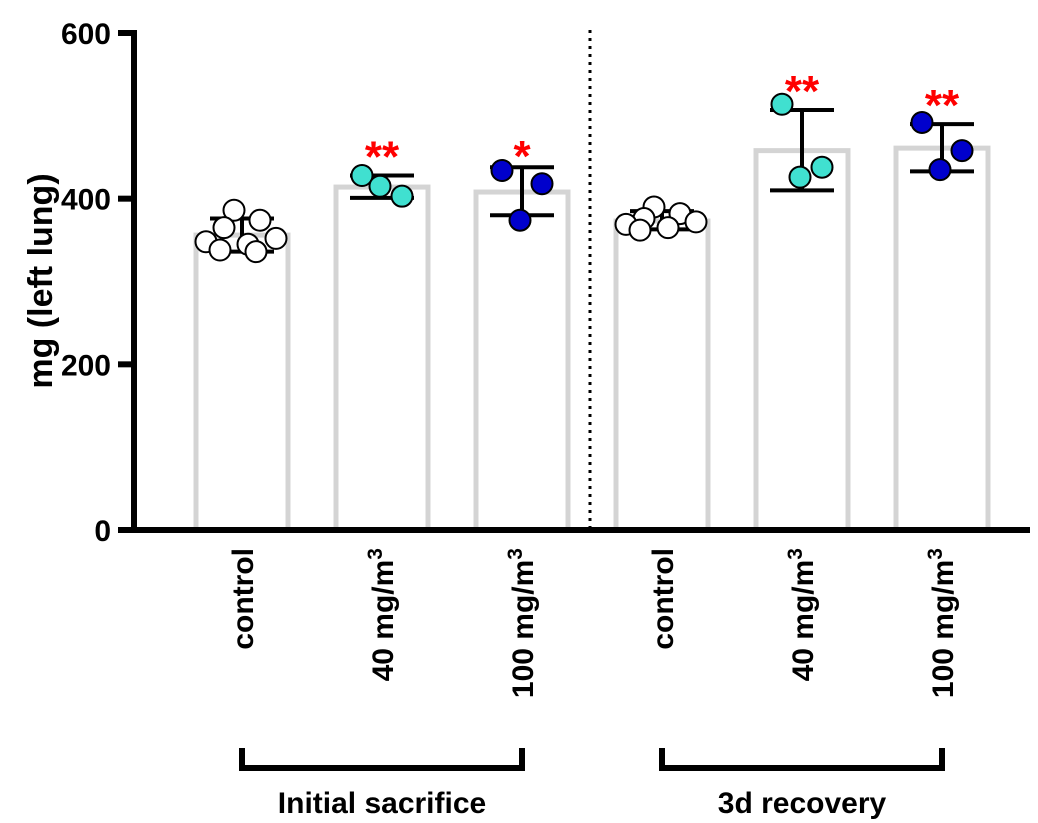 This screenshot has width=1038, height=823. I want to click on significance-layer: ** *** **, so click(662, 124).